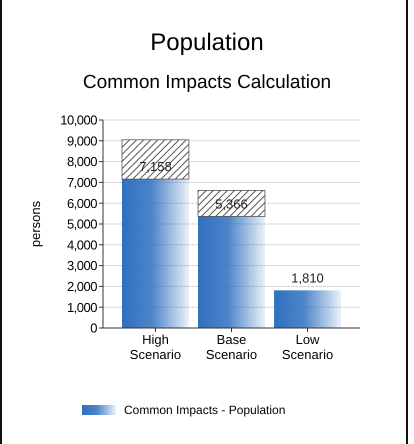  Describe the element at coordinates (207, 82) in the screenshot. I see `chart-subtitle: Common Impacts Calculation` at that location.